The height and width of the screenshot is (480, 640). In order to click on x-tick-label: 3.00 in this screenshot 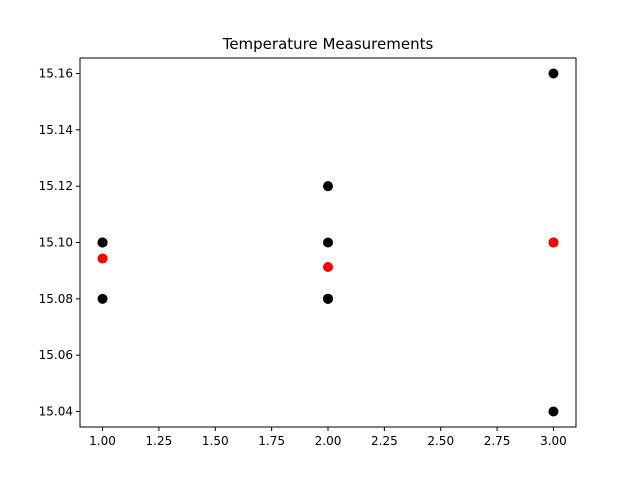, I will do `click(553, 441)`.